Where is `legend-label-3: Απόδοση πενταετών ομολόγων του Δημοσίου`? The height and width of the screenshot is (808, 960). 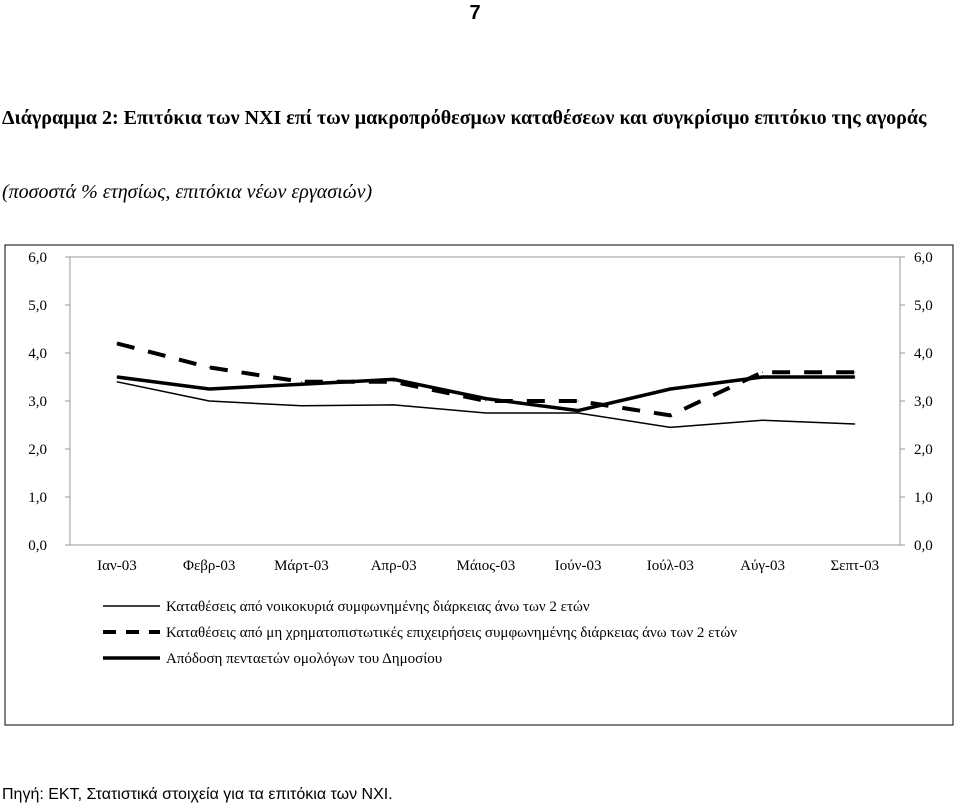
legend-label-3: Απόδοση πενταετών ομολόγων του Δημοσίου is located at coordinates (304, 659).